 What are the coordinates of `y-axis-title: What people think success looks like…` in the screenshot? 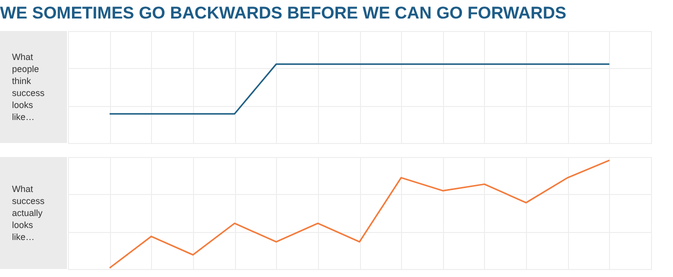 It's located at (29, 87).